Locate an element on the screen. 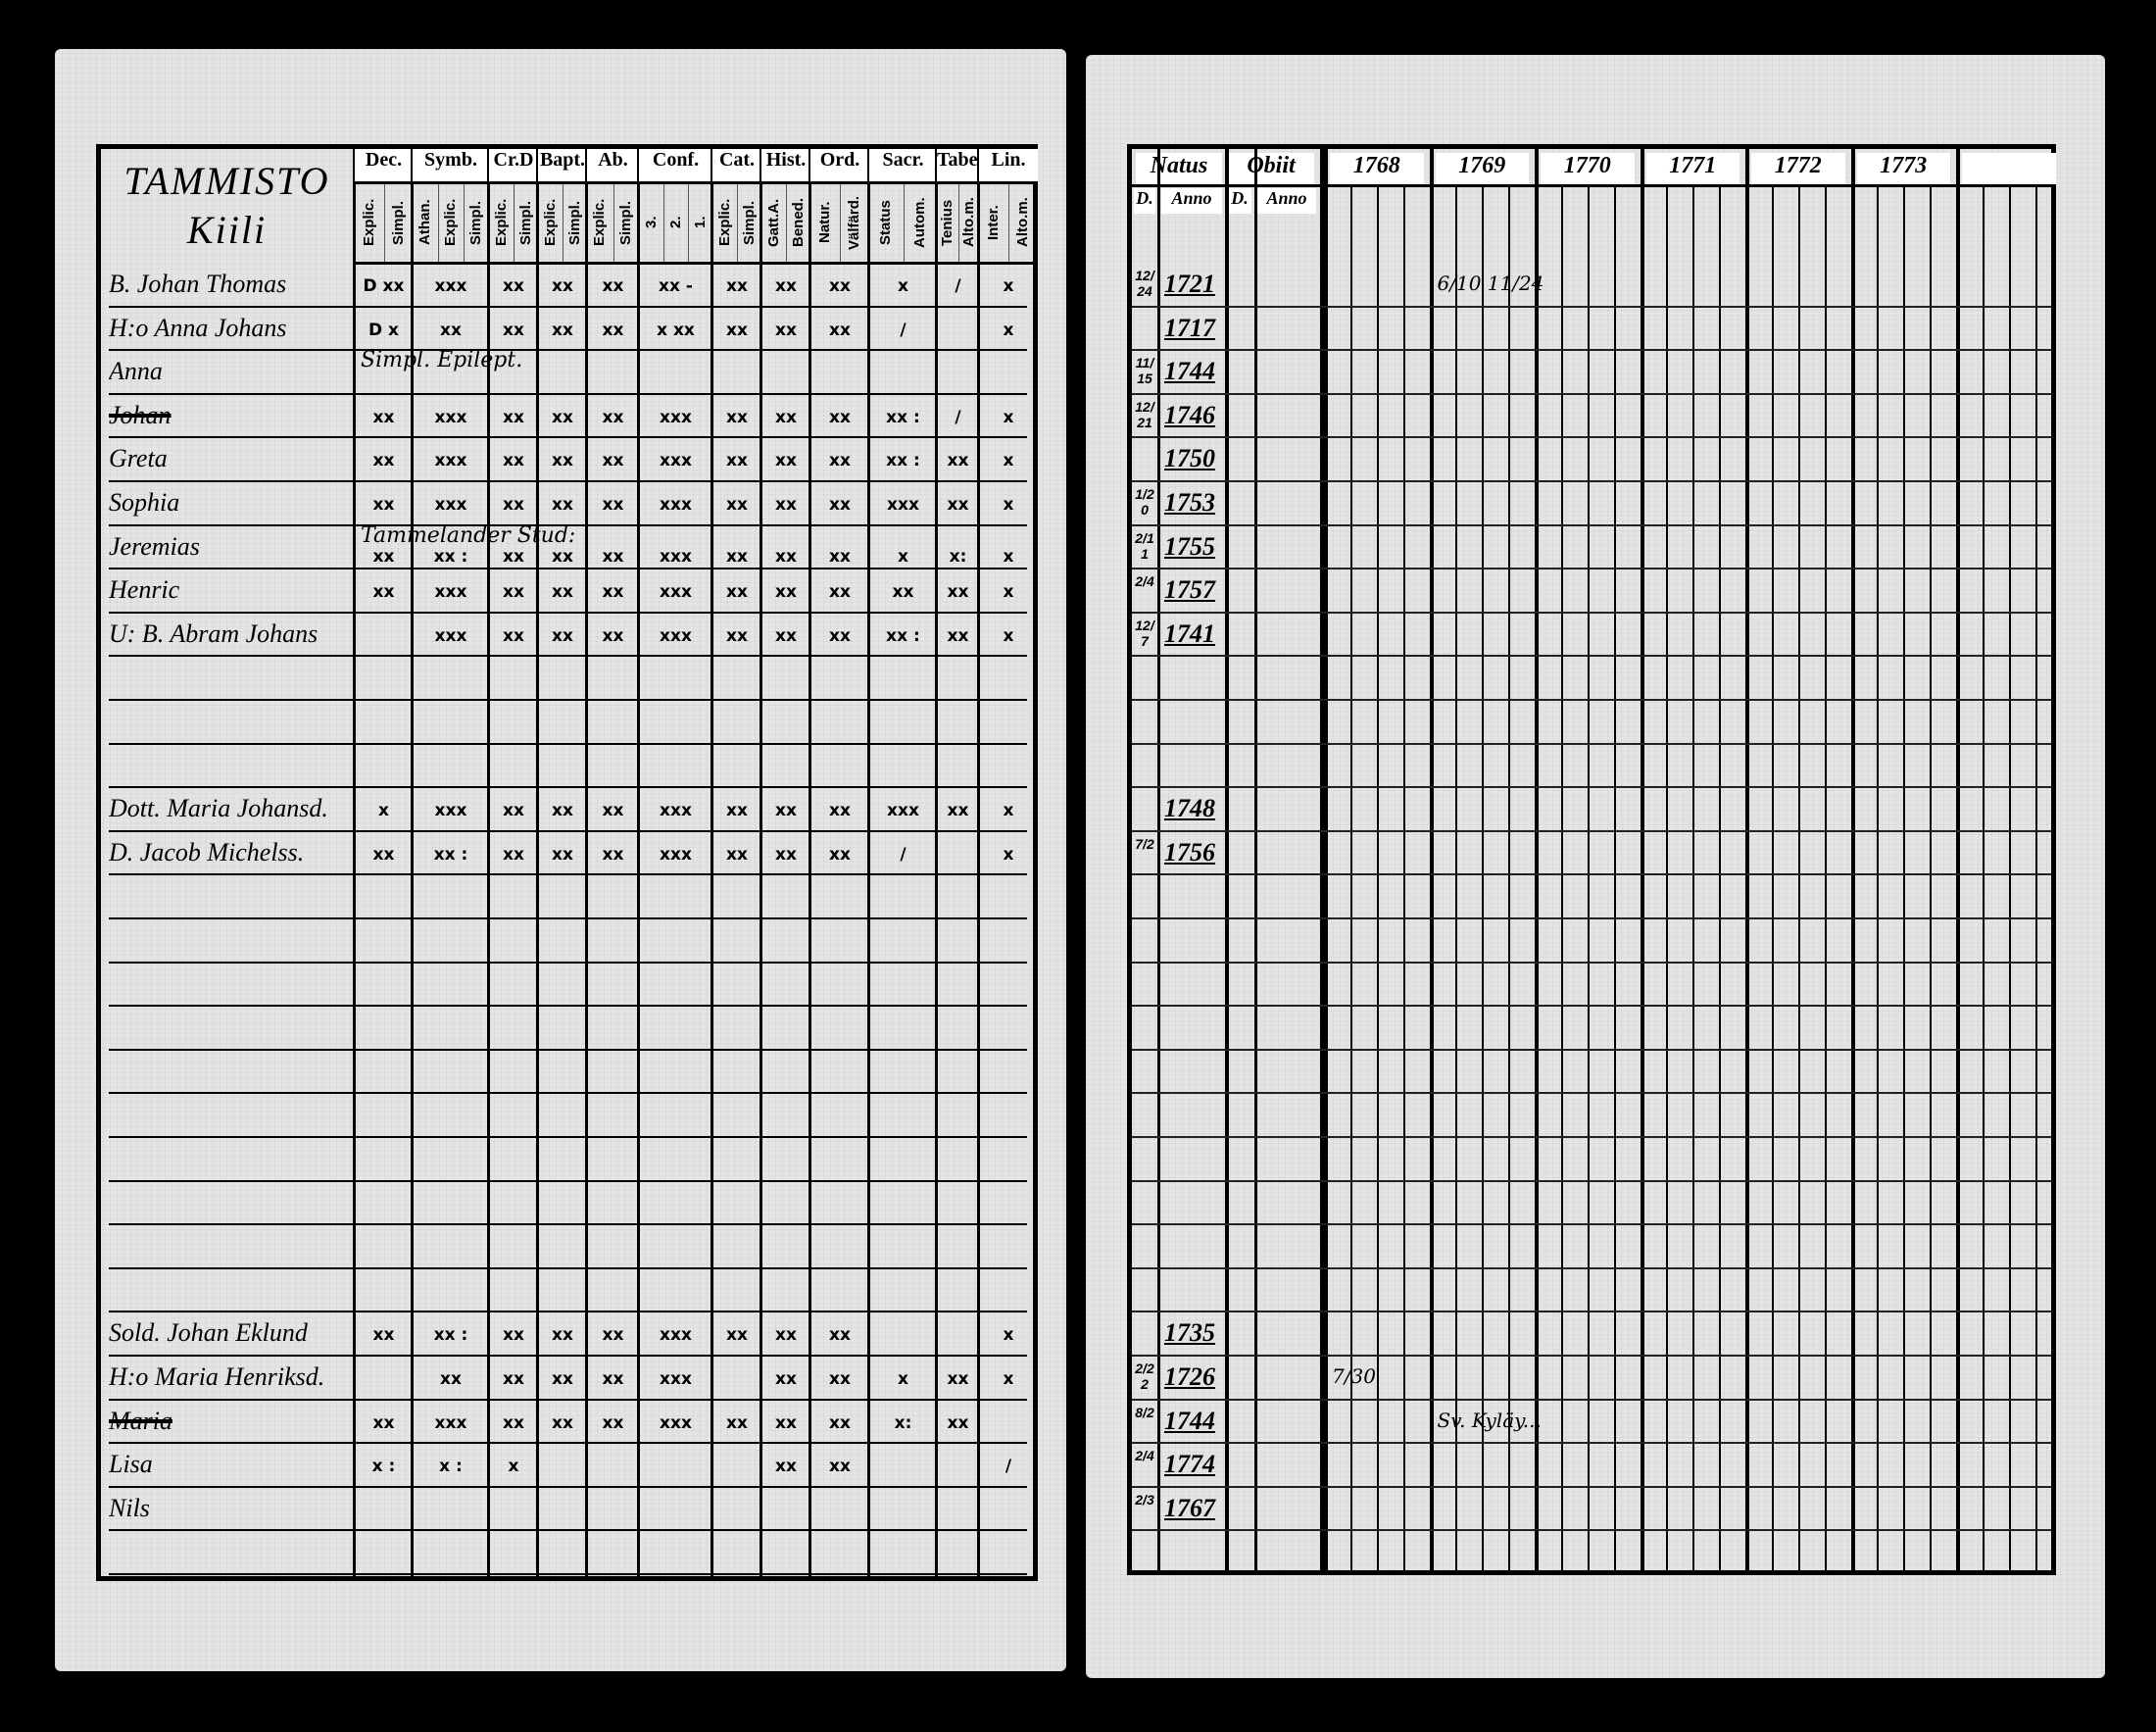 The width and height of the screenshot is (2156, 1732). birth-year: 1750 is located at coordinates (1189, 459).